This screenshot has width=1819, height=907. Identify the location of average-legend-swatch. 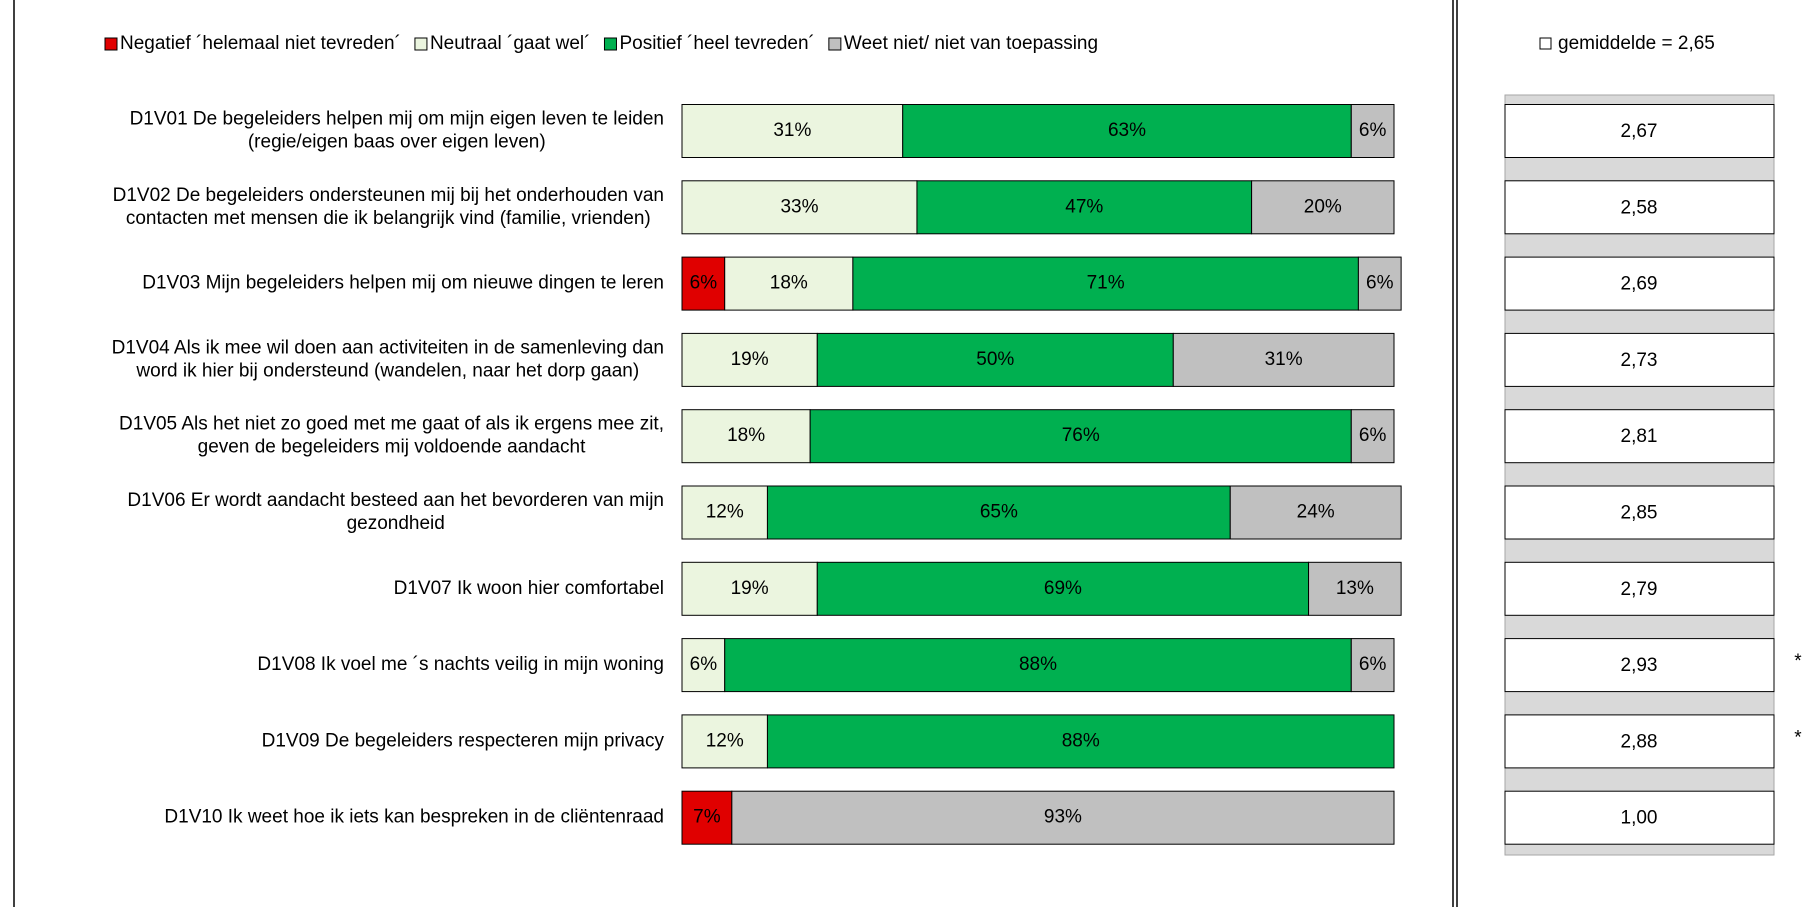
(1545, 43).